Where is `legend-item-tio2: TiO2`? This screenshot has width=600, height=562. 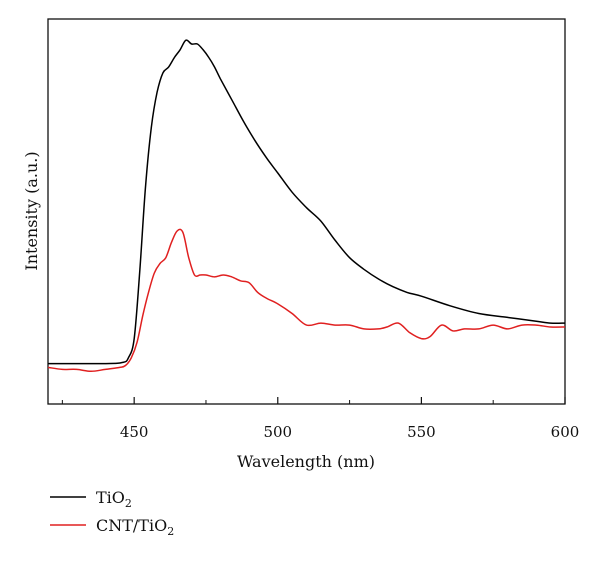 legend-item-tio2: TiO2 is located at coordinates (91, 499).